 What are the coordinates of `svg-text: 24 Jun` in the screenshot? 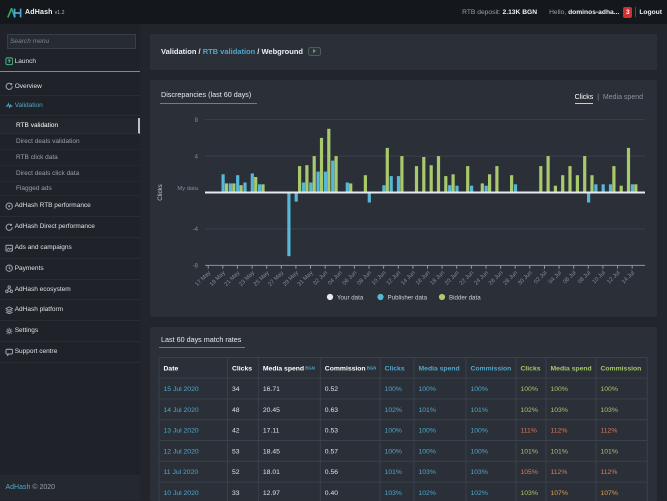 It's located at (481, 278).